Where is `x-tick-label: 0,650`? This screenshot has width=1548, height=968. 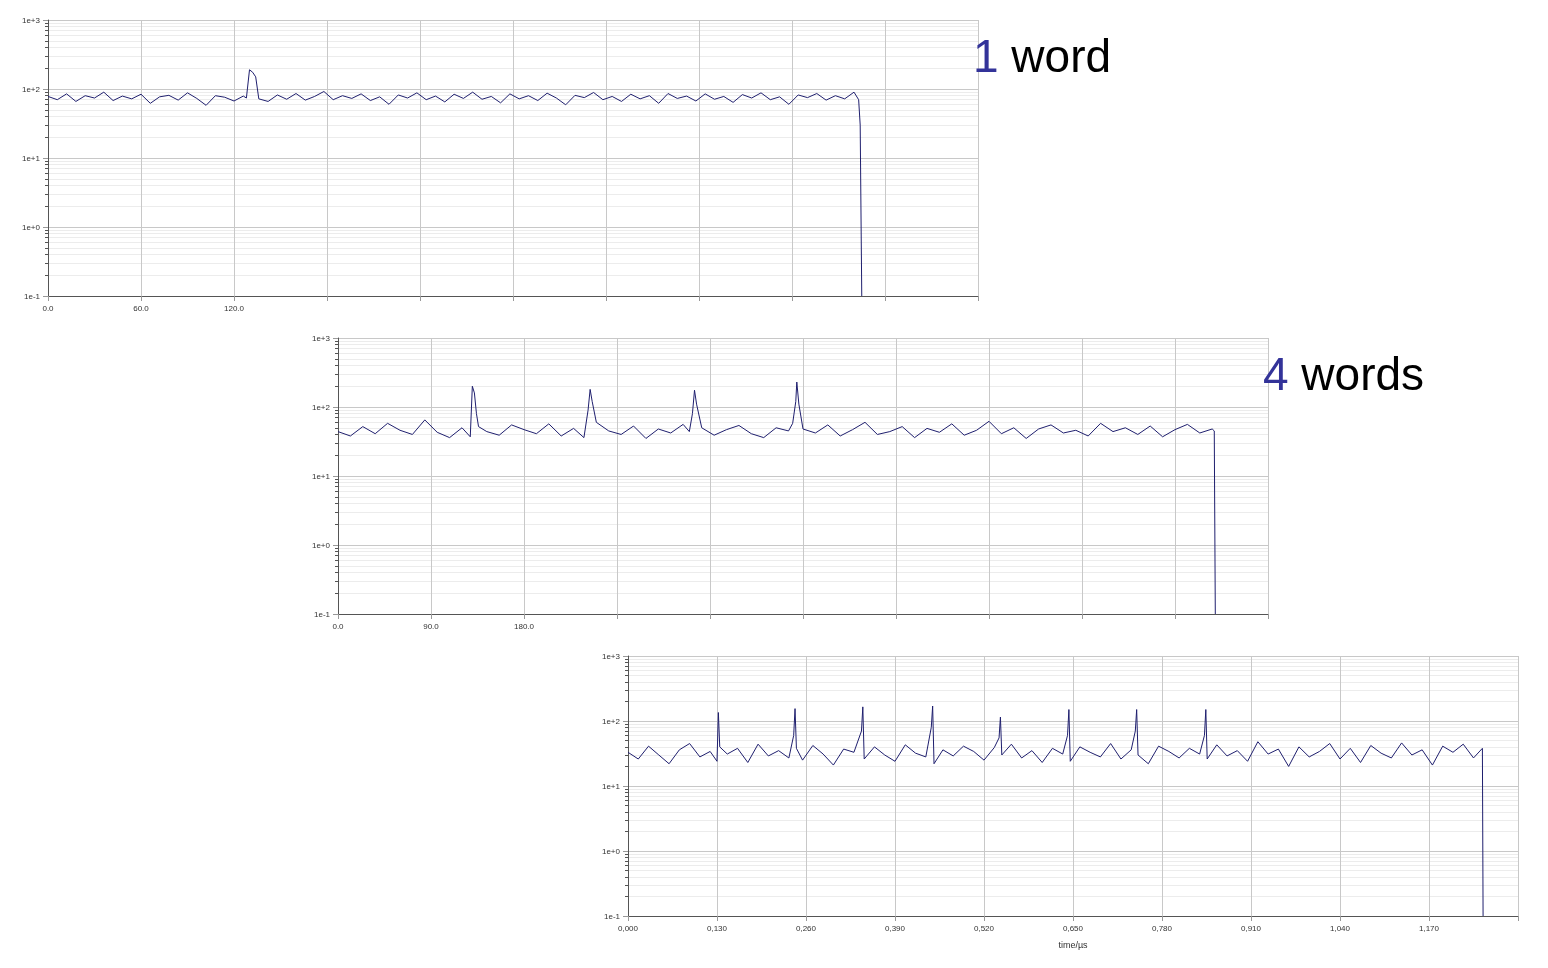
x-tick-label: 0,650 is located at coordinates (1073, 928).